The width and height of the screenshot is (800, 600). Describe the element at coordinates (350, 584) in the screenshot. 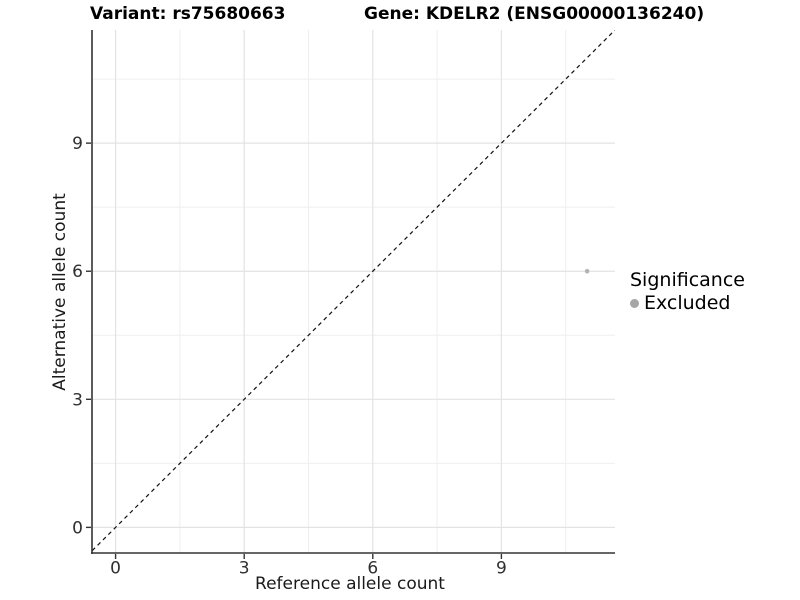

I see `x-axis-label: Reference allele count` at that location.